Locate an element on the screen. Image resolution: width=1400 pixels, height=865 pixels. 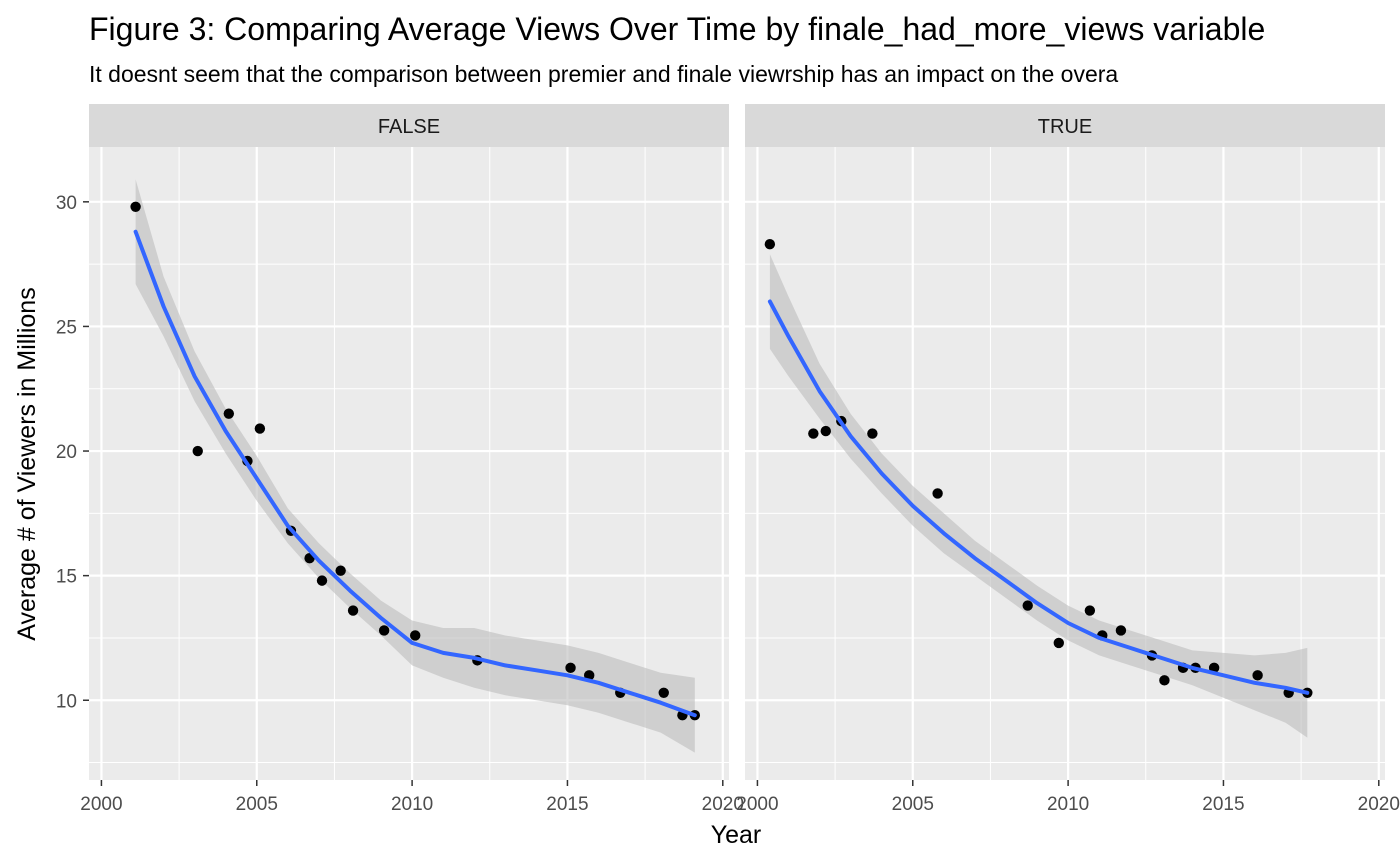
y-tick-label: 20 is located at coordinates (66, 452).